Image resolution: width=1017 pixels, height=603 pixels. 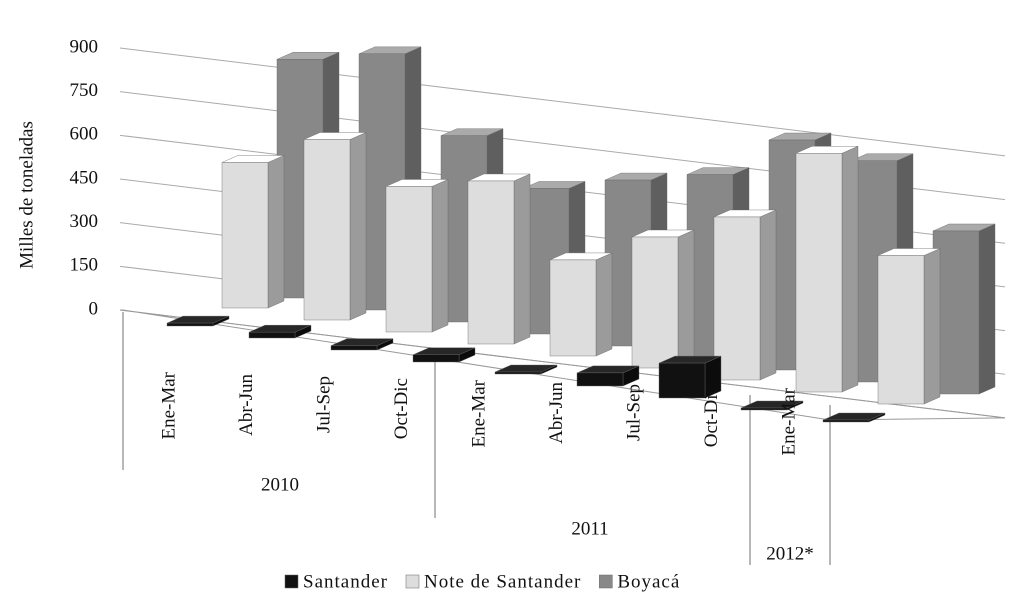 What do you see at coordinates (94, 308) in the screenshot?
I see `y-tick-label: 0` at bounding box center [94, 308].